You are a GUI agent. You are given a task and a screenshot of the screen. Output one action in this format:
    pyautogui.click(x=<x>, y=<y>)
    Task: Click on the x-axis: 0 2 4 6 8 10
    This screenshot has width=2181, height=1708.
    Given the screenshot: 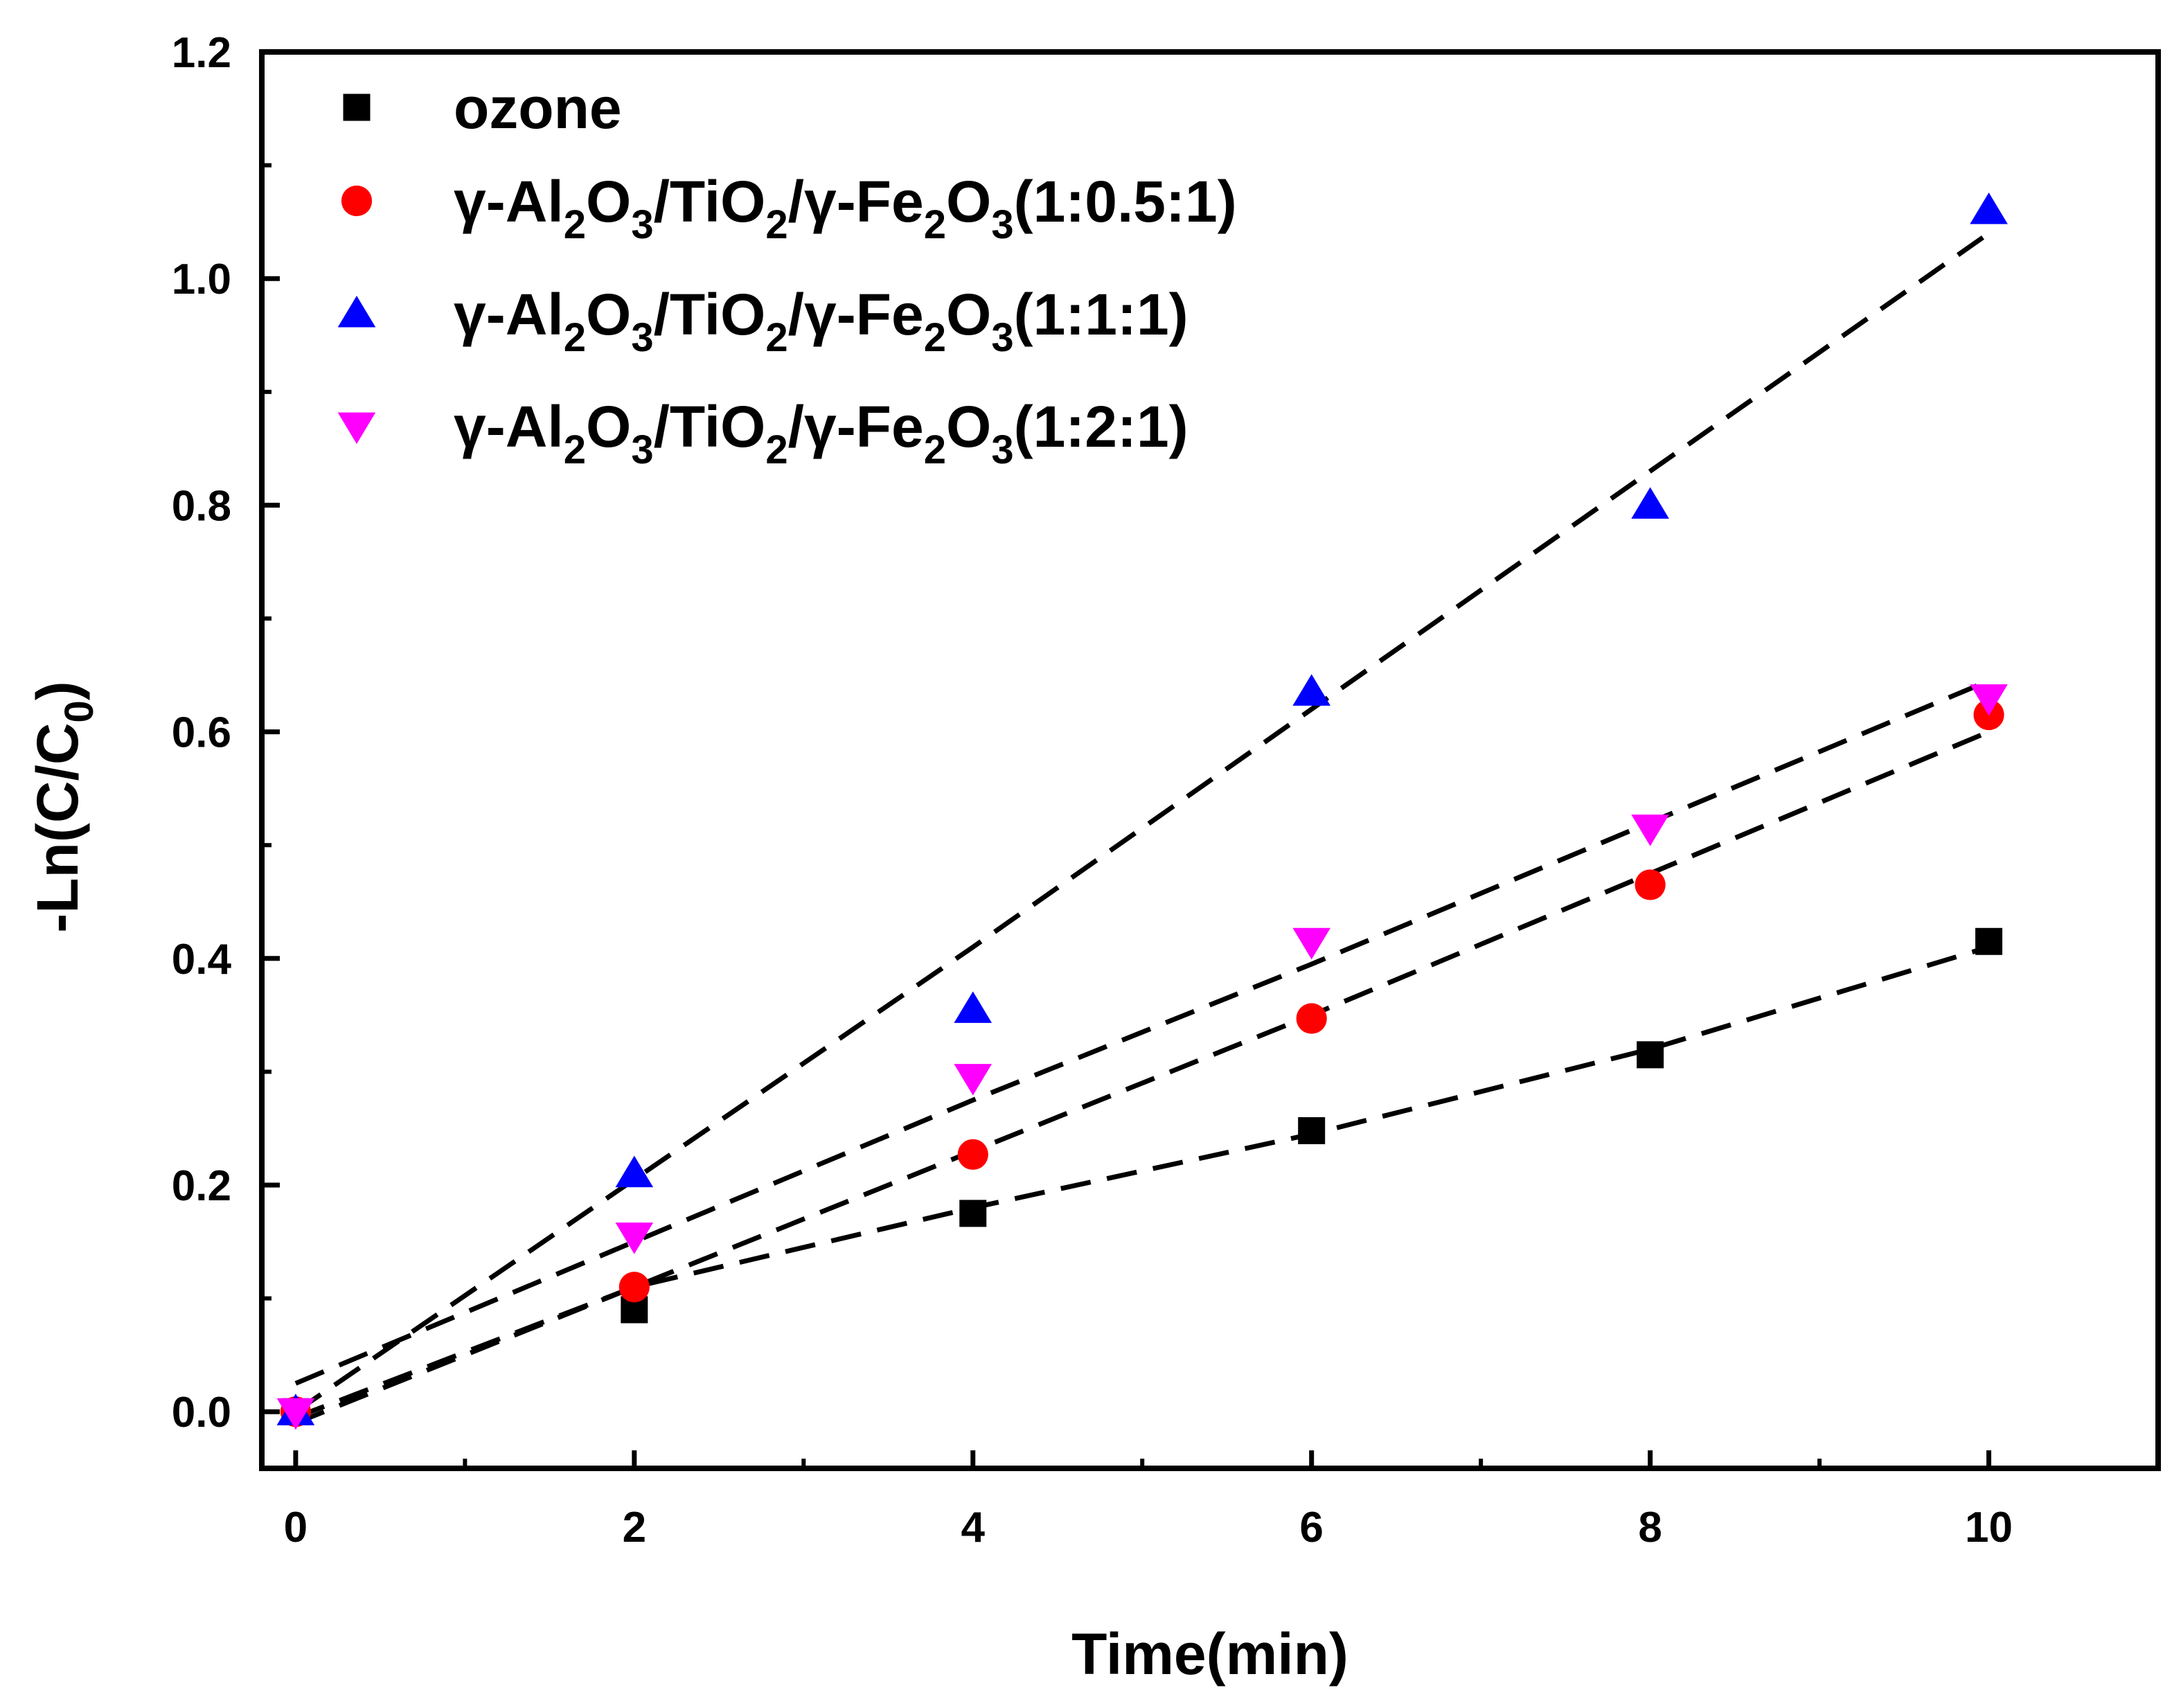 What is the action you would take?
    pyautogui.click(x=1222, y=1500)
    